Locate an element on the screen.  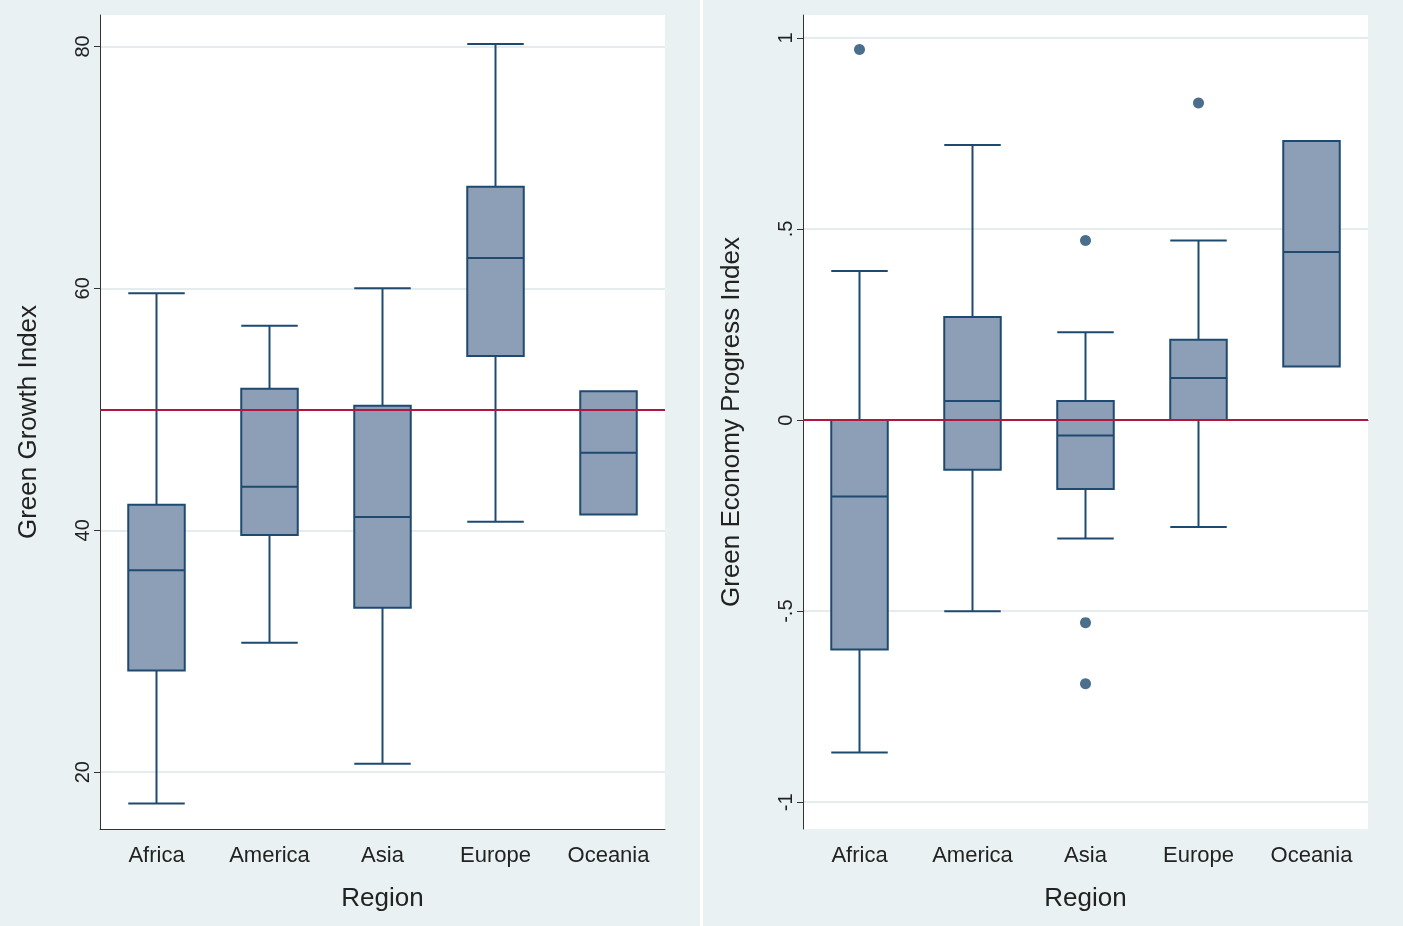
y-tick-label: 20 is located at coordinates (82, 772).